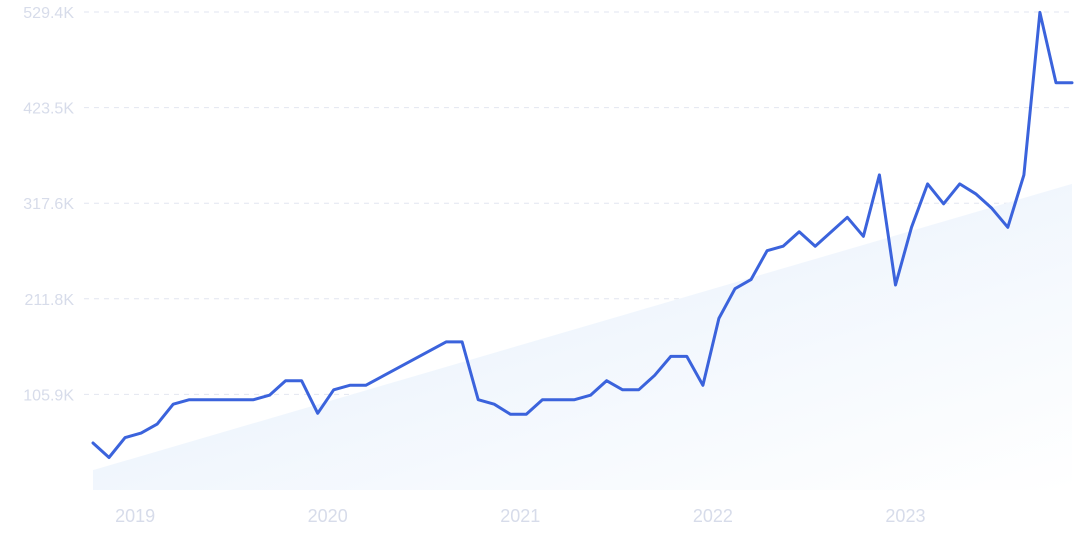 The image size is (1075, 542). I want to click on y-tick-label: 423.5K, so click(48, 109).